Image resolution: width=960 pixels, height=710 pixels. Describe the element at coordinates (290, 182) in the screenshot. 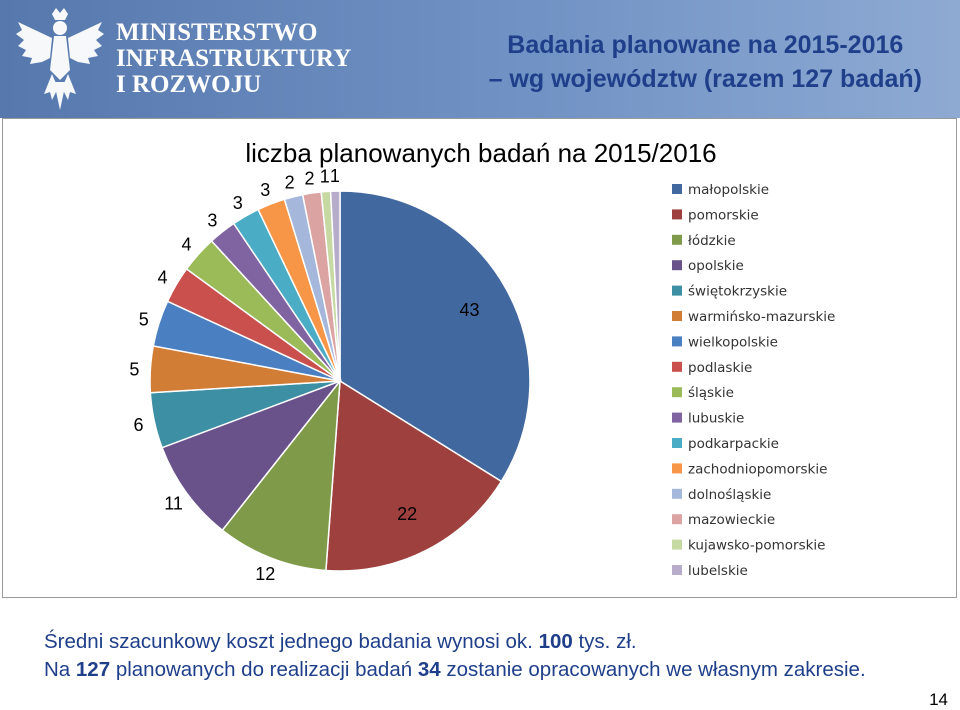

I see `data-label-13: 2` at that location.